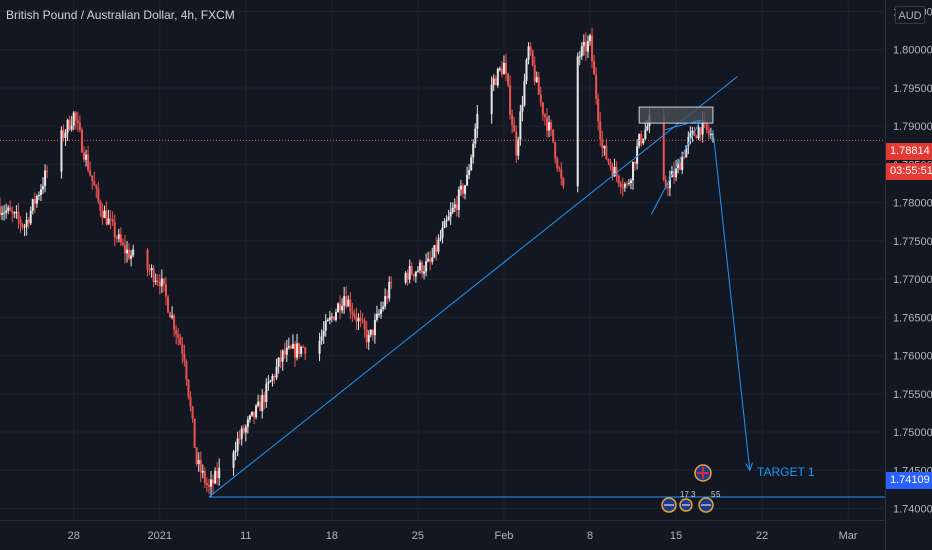 The height and width of the screenshot is (550, 932). I want to click on price-axis-label: 1.80000, so click(912, 51).